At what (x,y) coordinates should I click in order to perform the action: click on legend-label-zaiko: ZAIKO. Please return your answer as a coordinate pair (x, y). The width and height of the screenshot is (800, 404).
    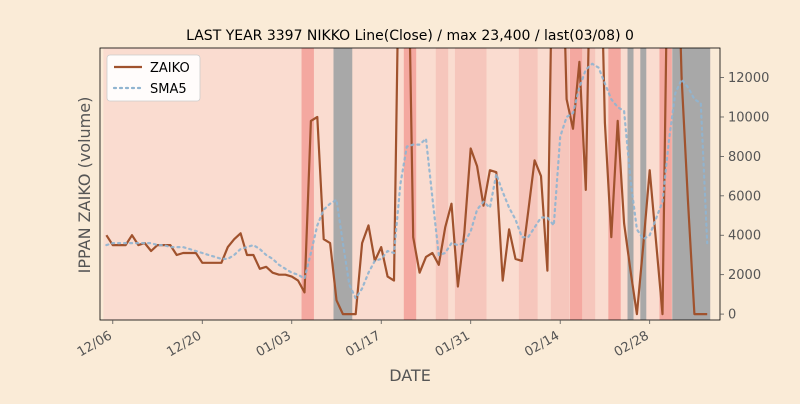
    Looking at the image, I should click on (170, 68).